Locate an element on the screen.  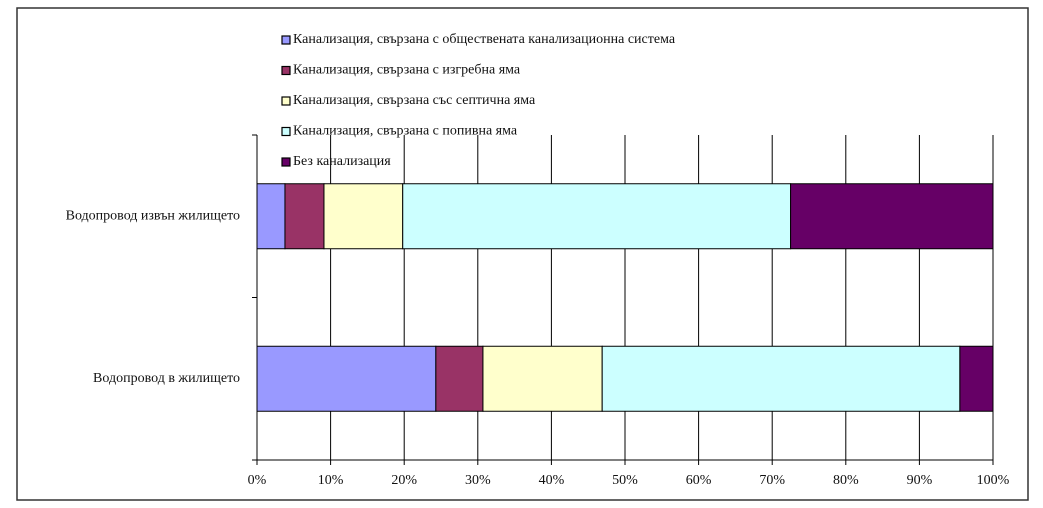
legend-label: Без канализация is located at coordinates (342, 161).